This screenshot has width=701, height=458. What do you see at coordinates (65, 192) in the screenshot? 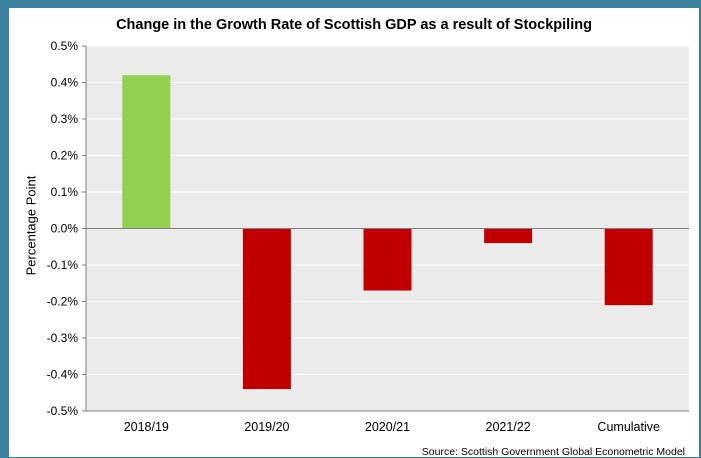
I see `y-tick-label: 0.1%` at bounding box center [65, 192].